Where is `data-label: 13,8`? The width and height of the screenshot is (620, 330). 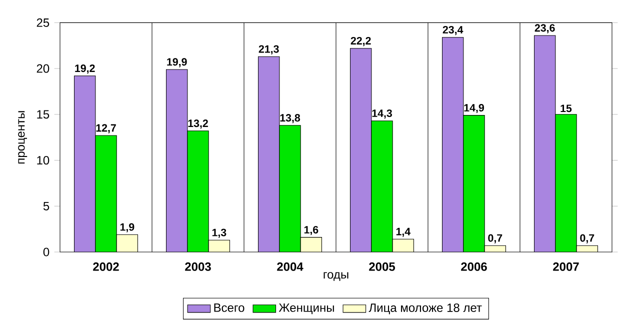 data-label: 13,8 is located at coordinates (290, 119).